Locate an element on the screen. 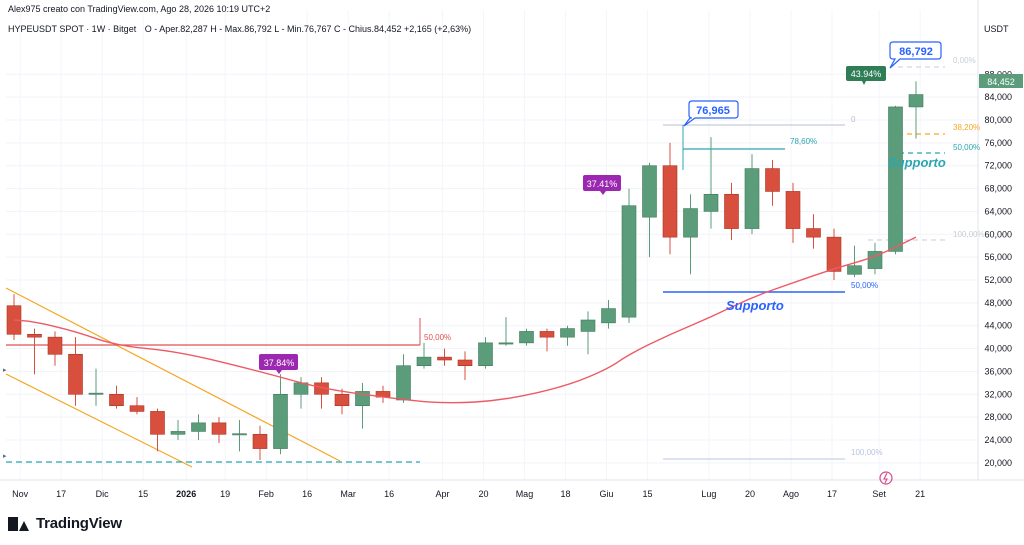 Image resolution: width=1024 pixels, height=545 pixels. y-tick-label: 32,000 is located at coordinates (998, 394).